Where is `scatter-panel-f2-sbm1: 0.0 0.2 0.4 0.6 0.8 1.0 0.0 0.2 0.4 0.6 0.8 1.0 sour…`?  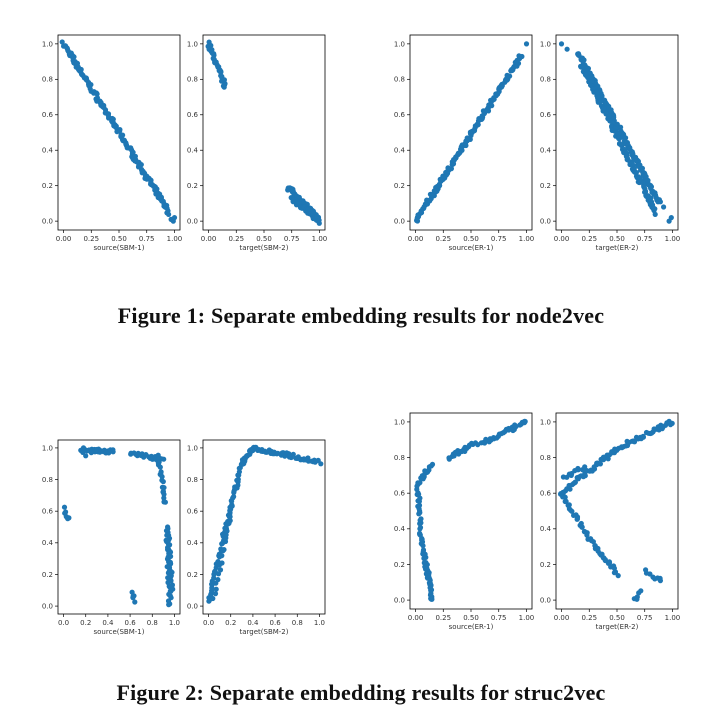 scatter-panel-f2-sbm1: 0.0 0.2 0.4 0.6 0.8 1.0 0.0 0.2 0.4 0.6 0.8 1.0 sour… is located at coordinates (111, 537).